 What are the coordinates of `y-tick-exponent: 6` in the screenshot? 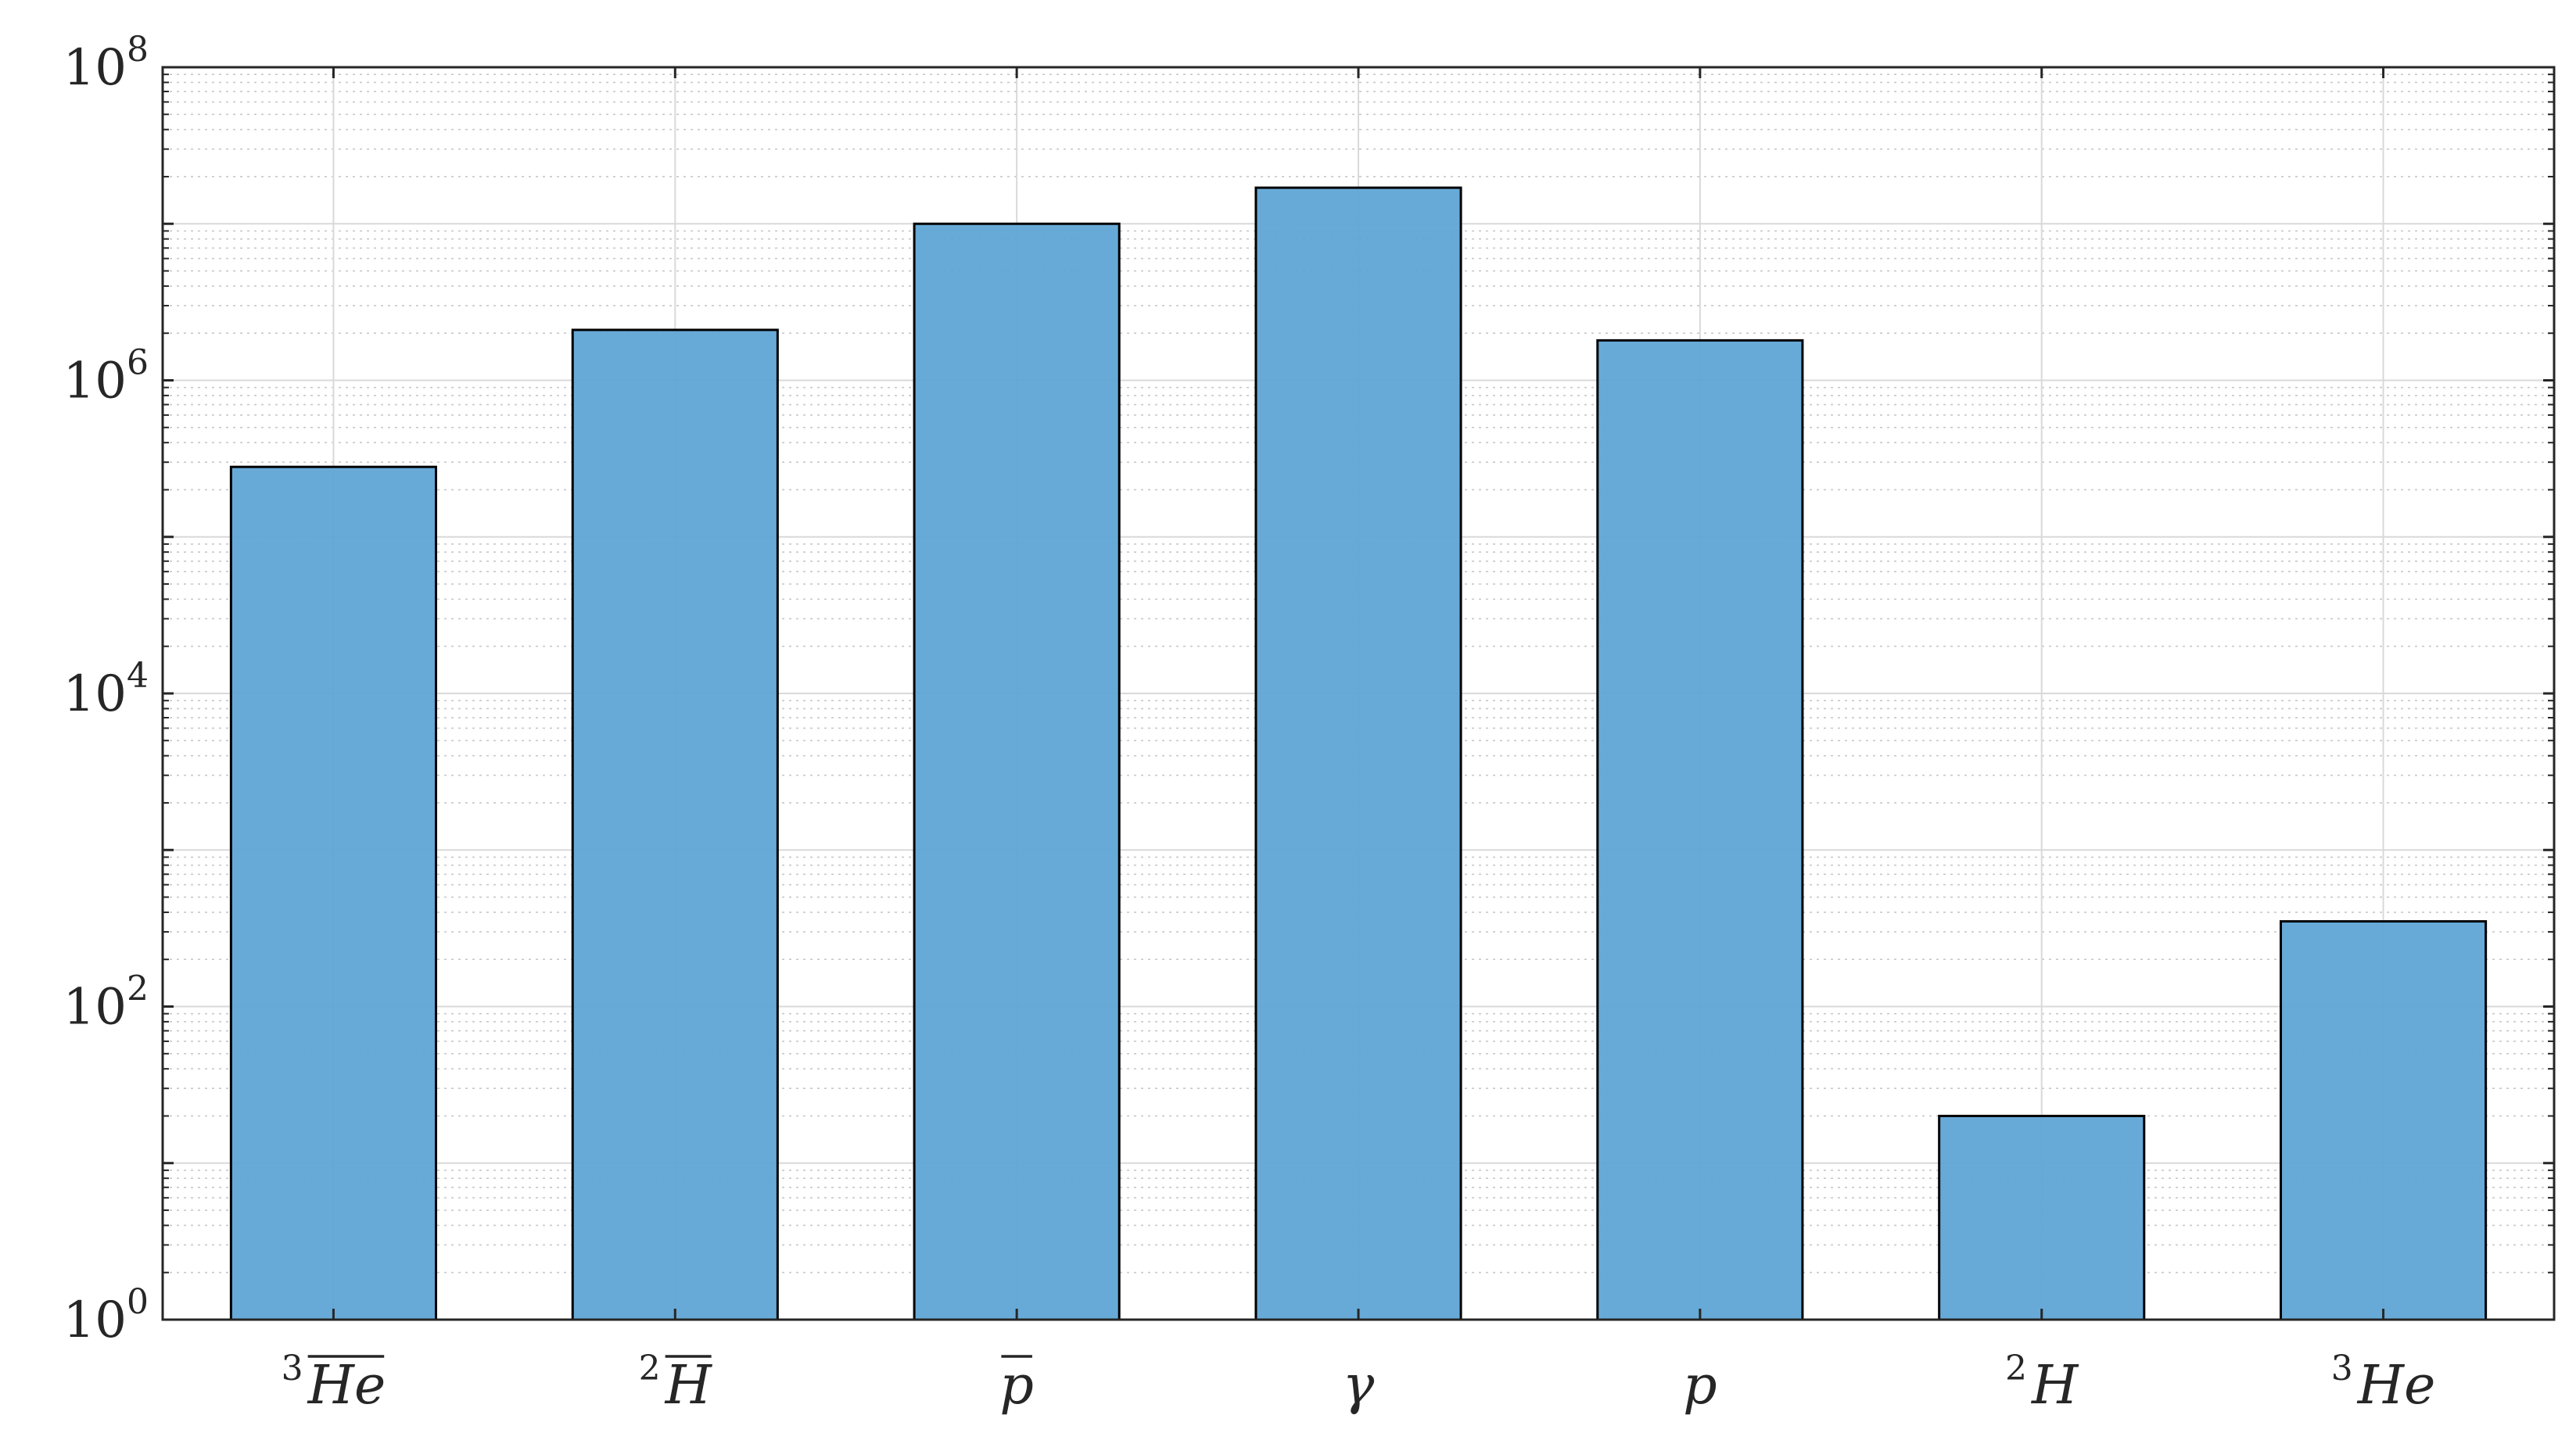 It's located at (138, 363).